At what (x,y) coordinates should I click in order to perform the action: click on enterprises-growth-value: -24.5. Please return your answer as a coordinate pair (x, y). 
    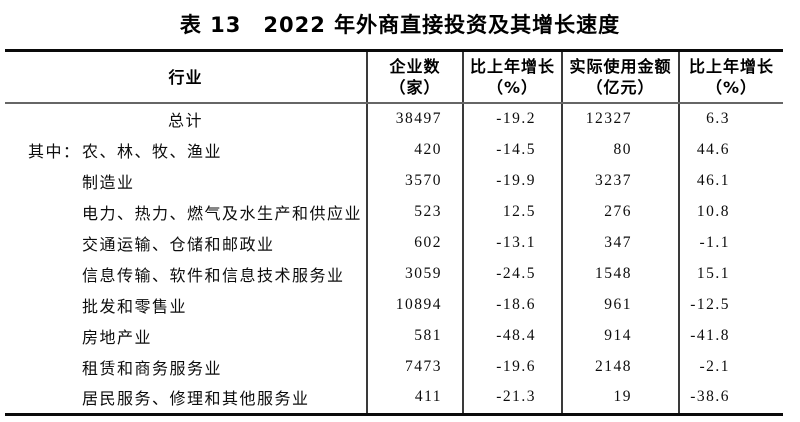
    Looking at the image, I should click on (513, 274).